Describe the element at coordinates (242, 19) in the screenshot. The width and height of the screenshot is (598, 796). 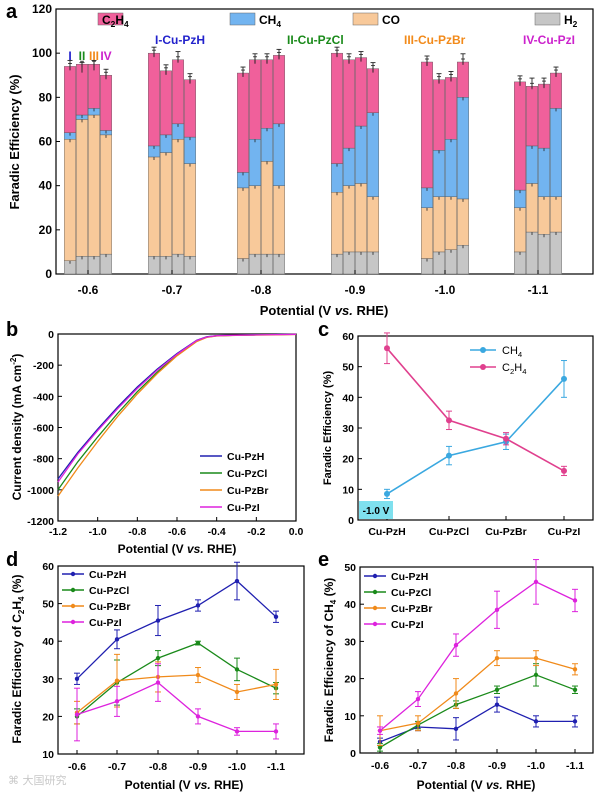
I see `panel-a-legend-swatch-CH4` at that location.